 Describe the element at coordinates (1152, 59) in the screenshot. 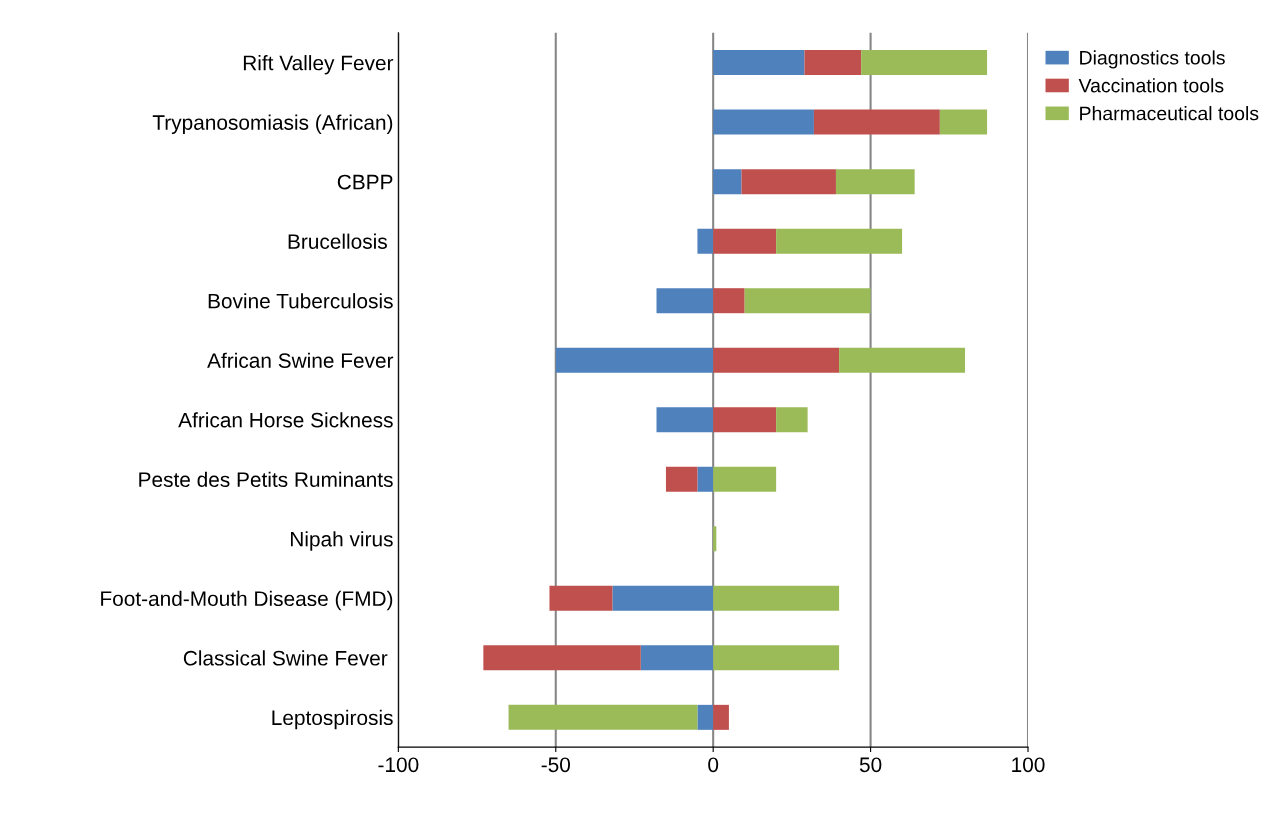

I see `legend-label: Diagnostics tools` at that location.